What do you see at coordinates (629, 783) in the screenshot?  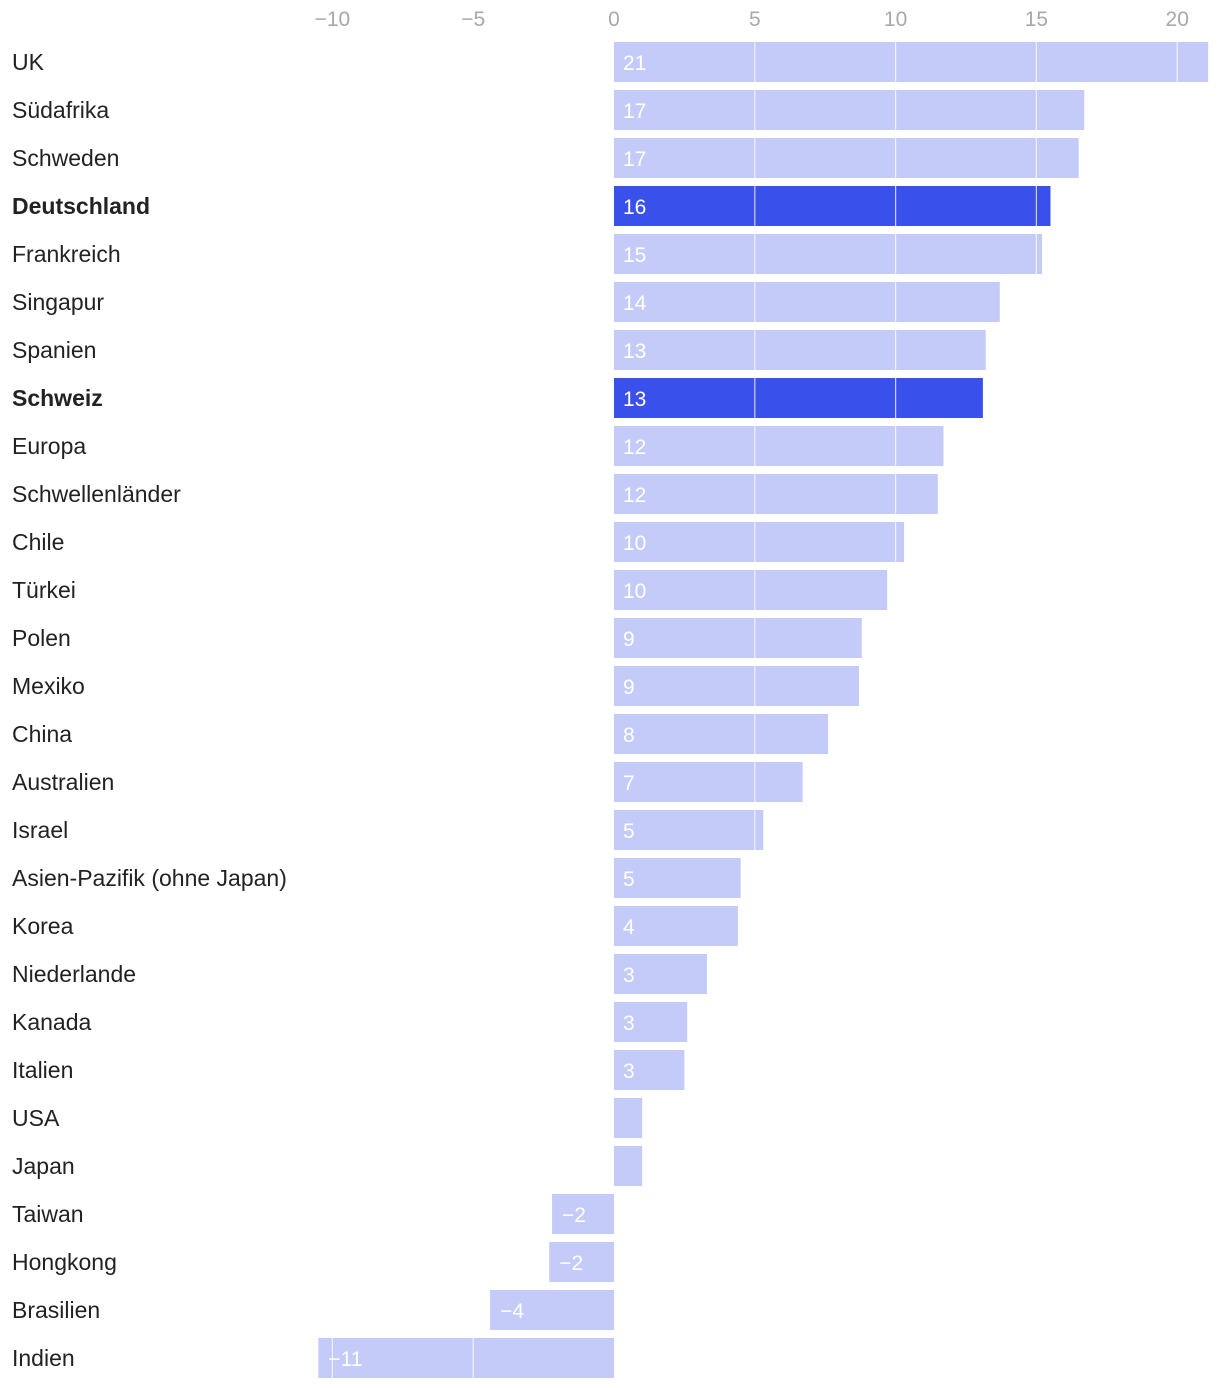 I see `value-label-australien: 7` at bounding box center [629, 783].